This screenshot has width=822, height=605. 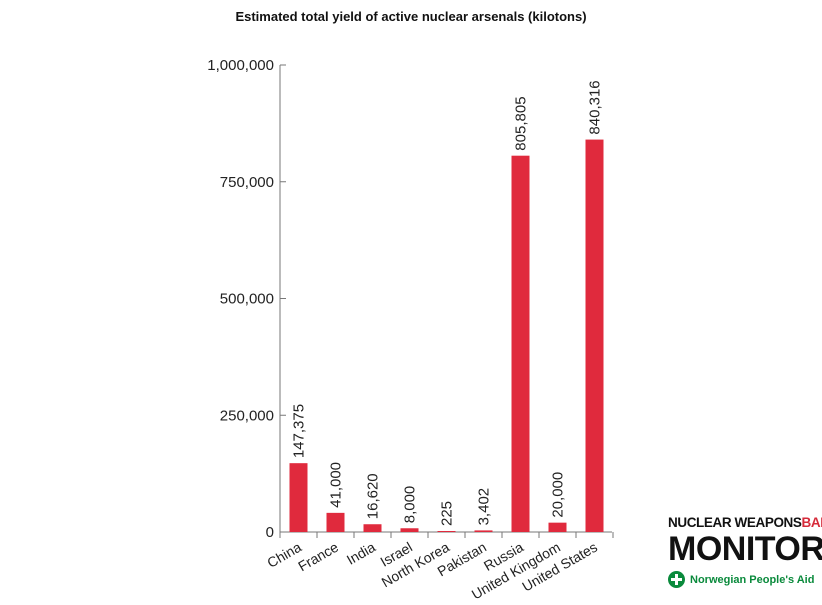 I want to click on bar-value-label: 41,000, so click(x=336, y=485).